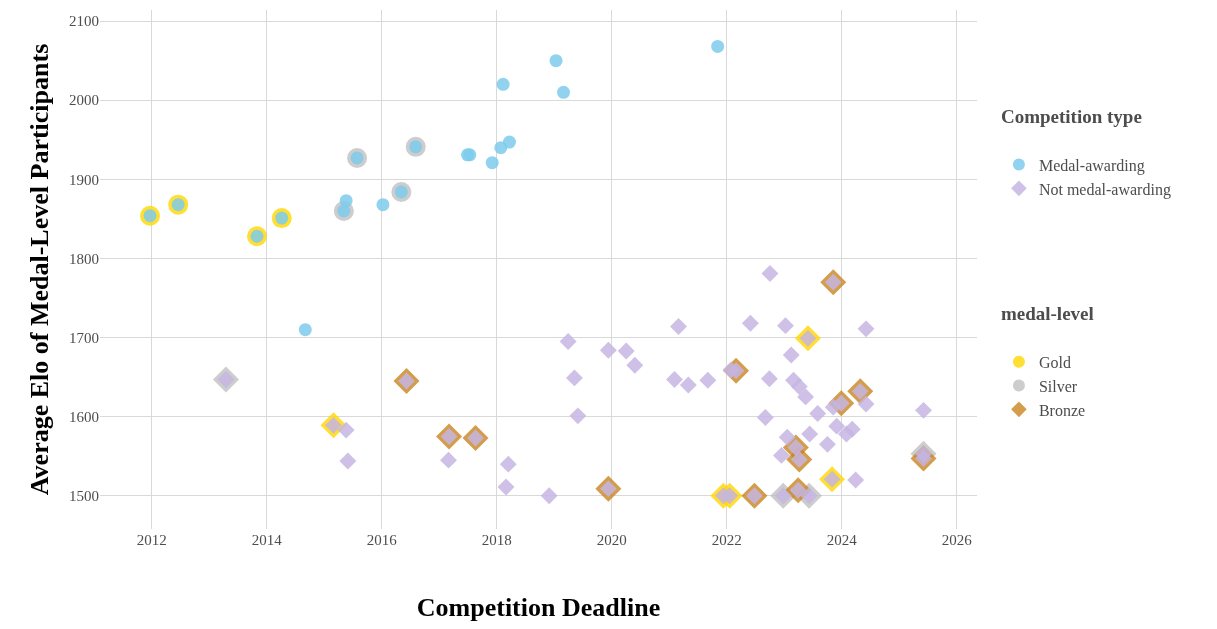 The image size is (1217, 629). I want to click on y-tick-label: 1700, so click(84, 337).